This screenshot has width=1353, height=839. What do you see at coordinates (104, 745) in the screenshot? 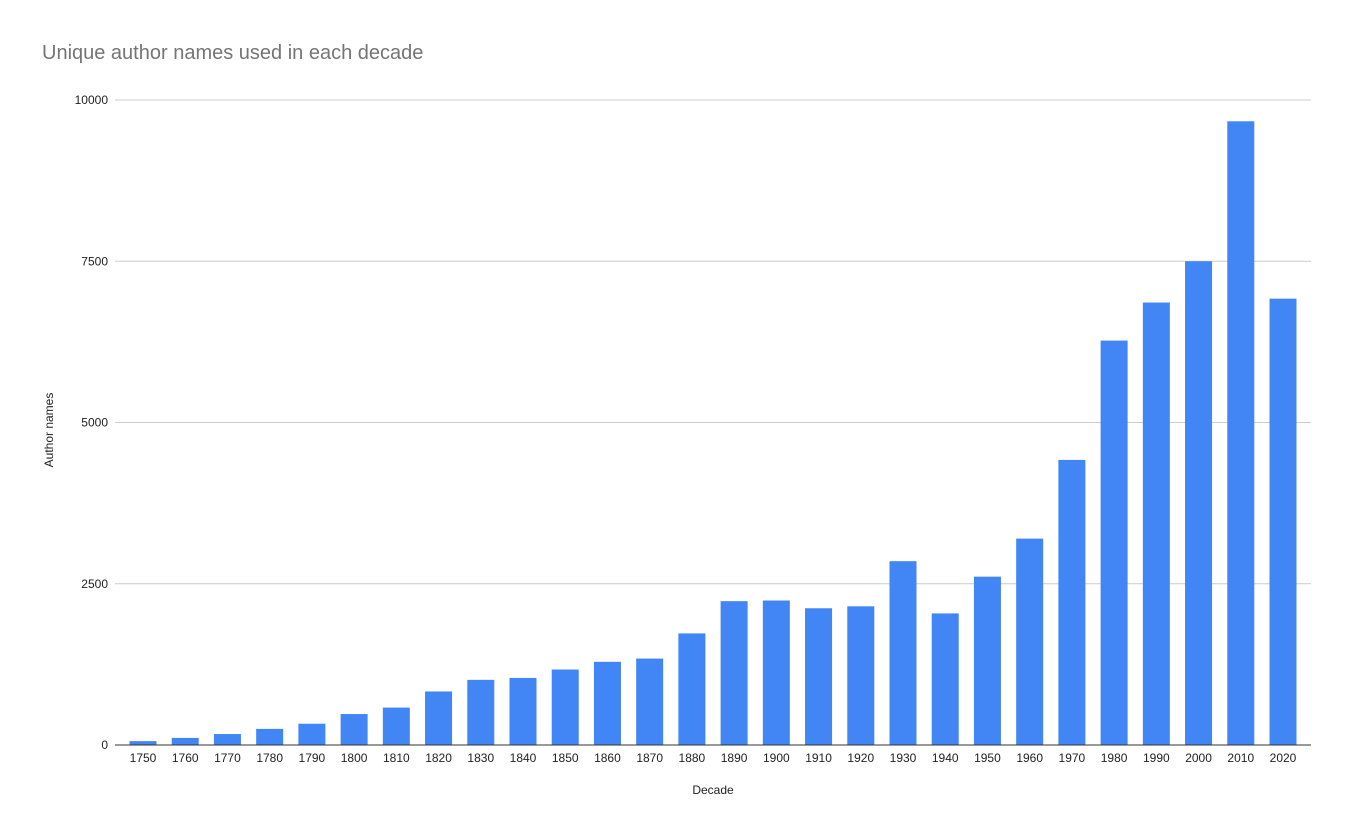
I see `y-tick-label: 0` at bounding box center [104, 745].